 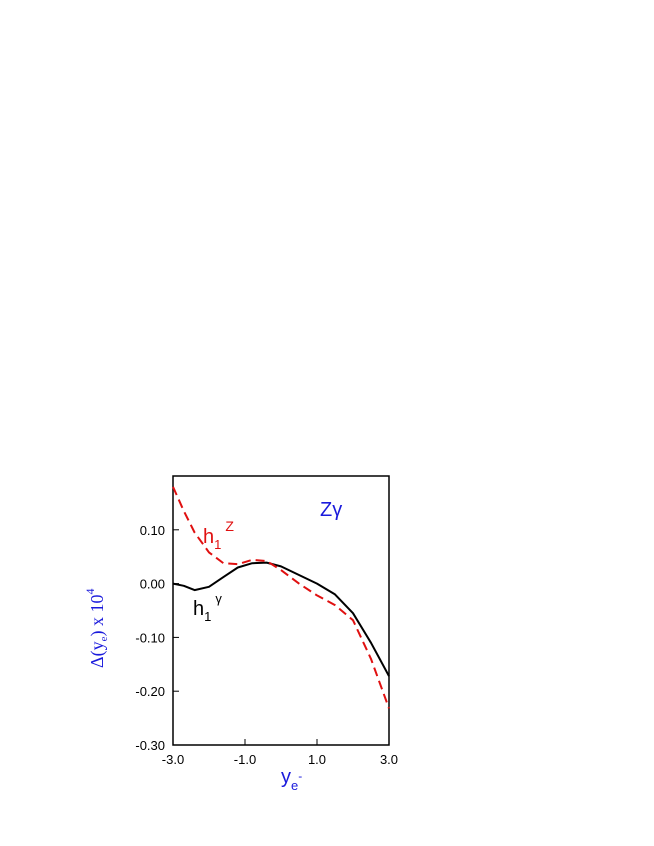 What do you see at coordinates (97, 654) in the screenshot?
I see `y-label-main: Δ(y` at bounding box center [97, 654].